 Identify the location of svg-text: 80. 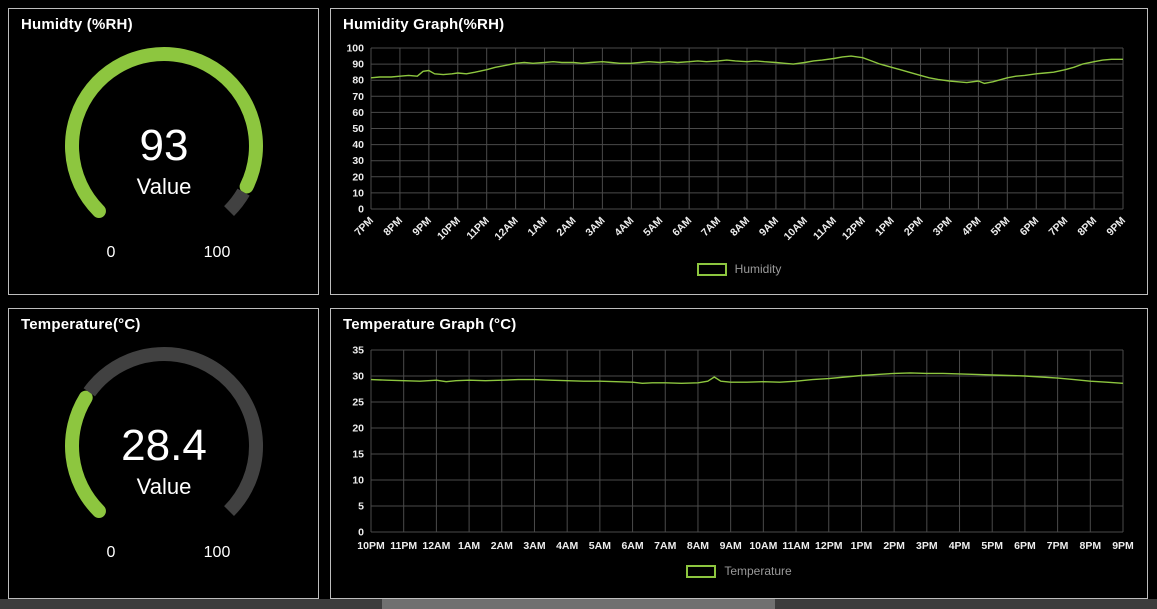
(358, 81).